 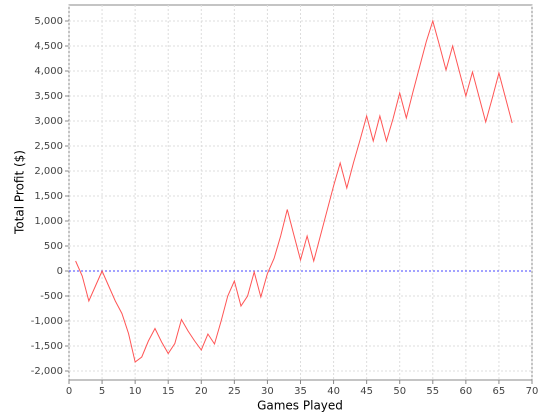 What do you see at coordinates (48, 196) in the screenshot?
I see `y-tick-label: 1,500` at bounding box center [48, 196].